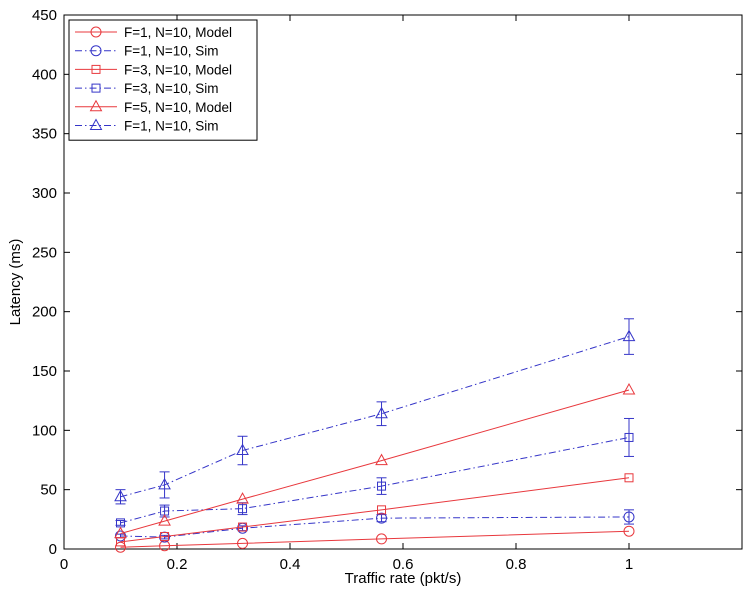  What do you see at coordinates (44, 134) in the screenshot?
I see `y-tick-label: 350` at bounding box center [44, 134].